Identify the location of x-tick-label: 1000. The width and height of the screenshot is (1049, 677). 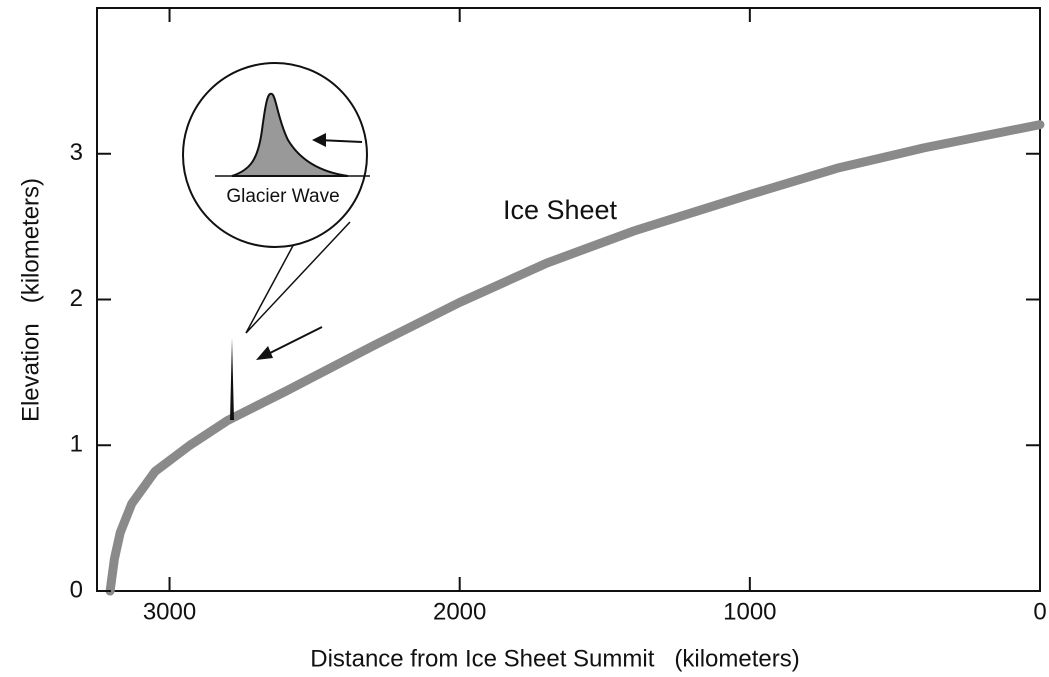
(749, 611).